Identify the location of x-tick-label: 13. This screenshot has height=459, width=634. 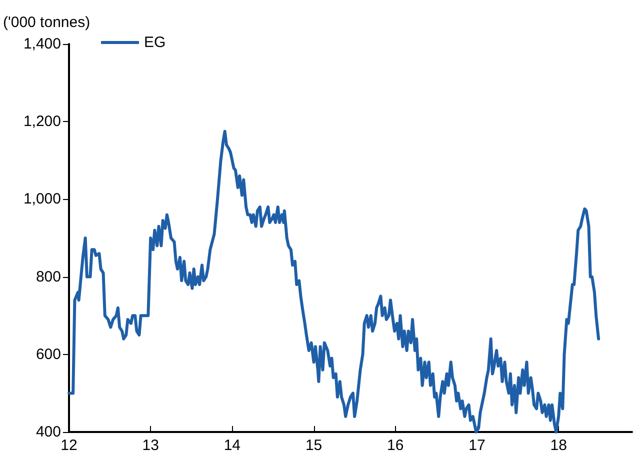
(150, 445).